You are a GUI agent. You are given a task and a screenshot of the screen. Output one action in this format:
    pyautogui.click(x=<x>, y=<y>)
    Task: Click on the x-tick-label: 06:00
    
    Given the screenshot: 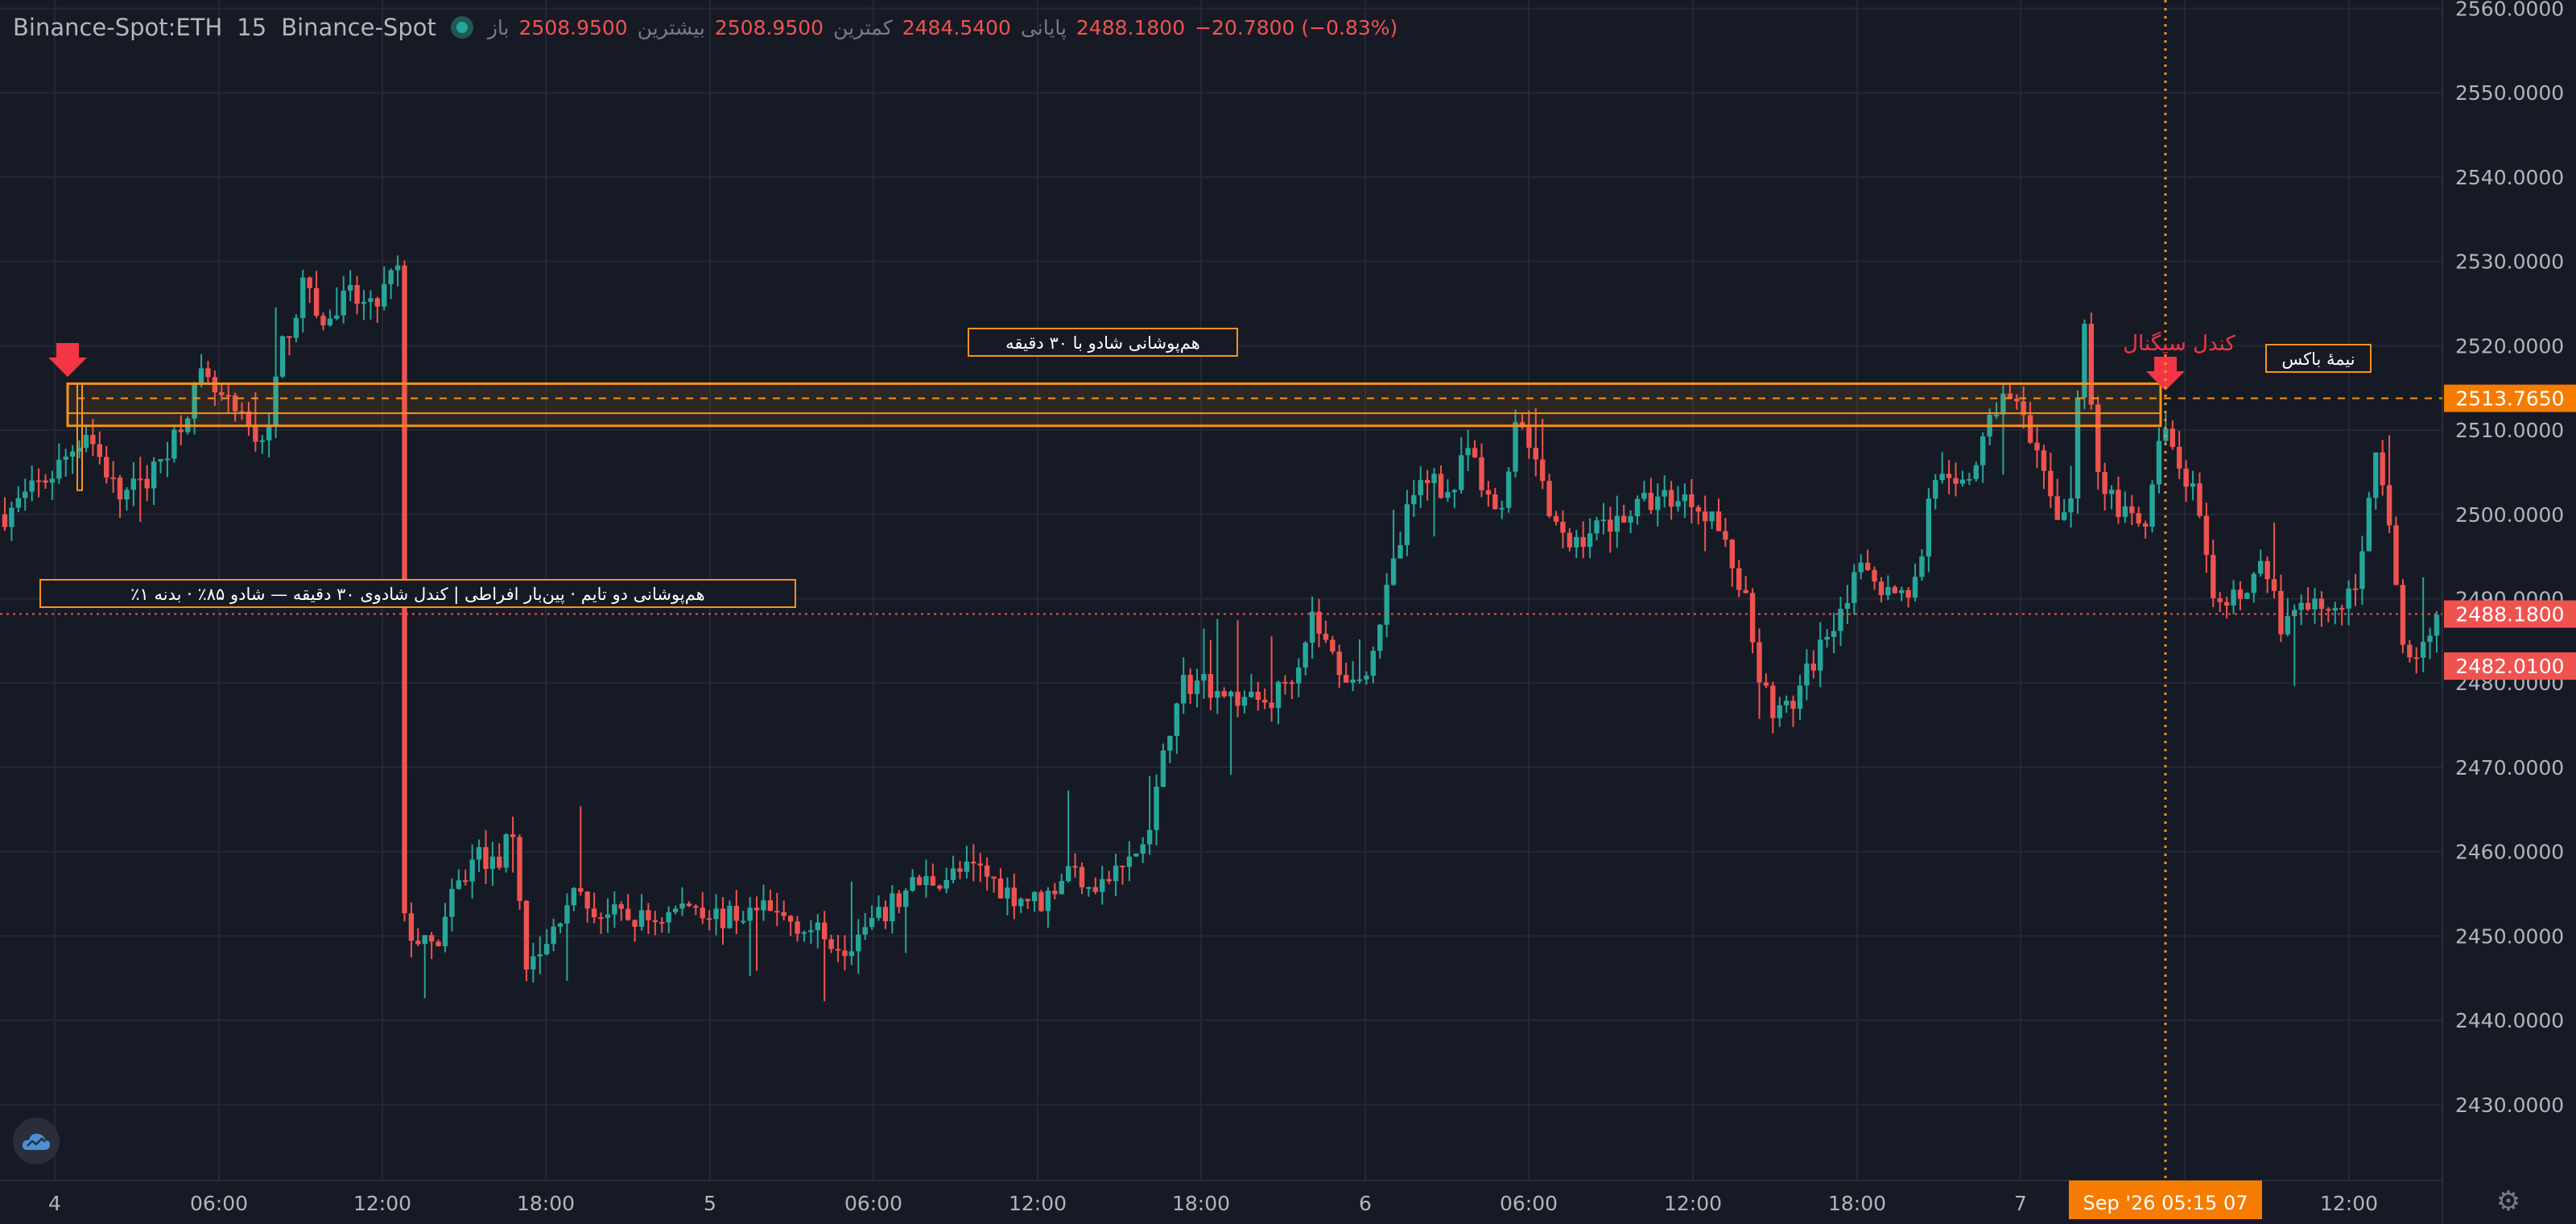 What is the action you would take?
    pyautogui.click(x=219, y=1203)
    